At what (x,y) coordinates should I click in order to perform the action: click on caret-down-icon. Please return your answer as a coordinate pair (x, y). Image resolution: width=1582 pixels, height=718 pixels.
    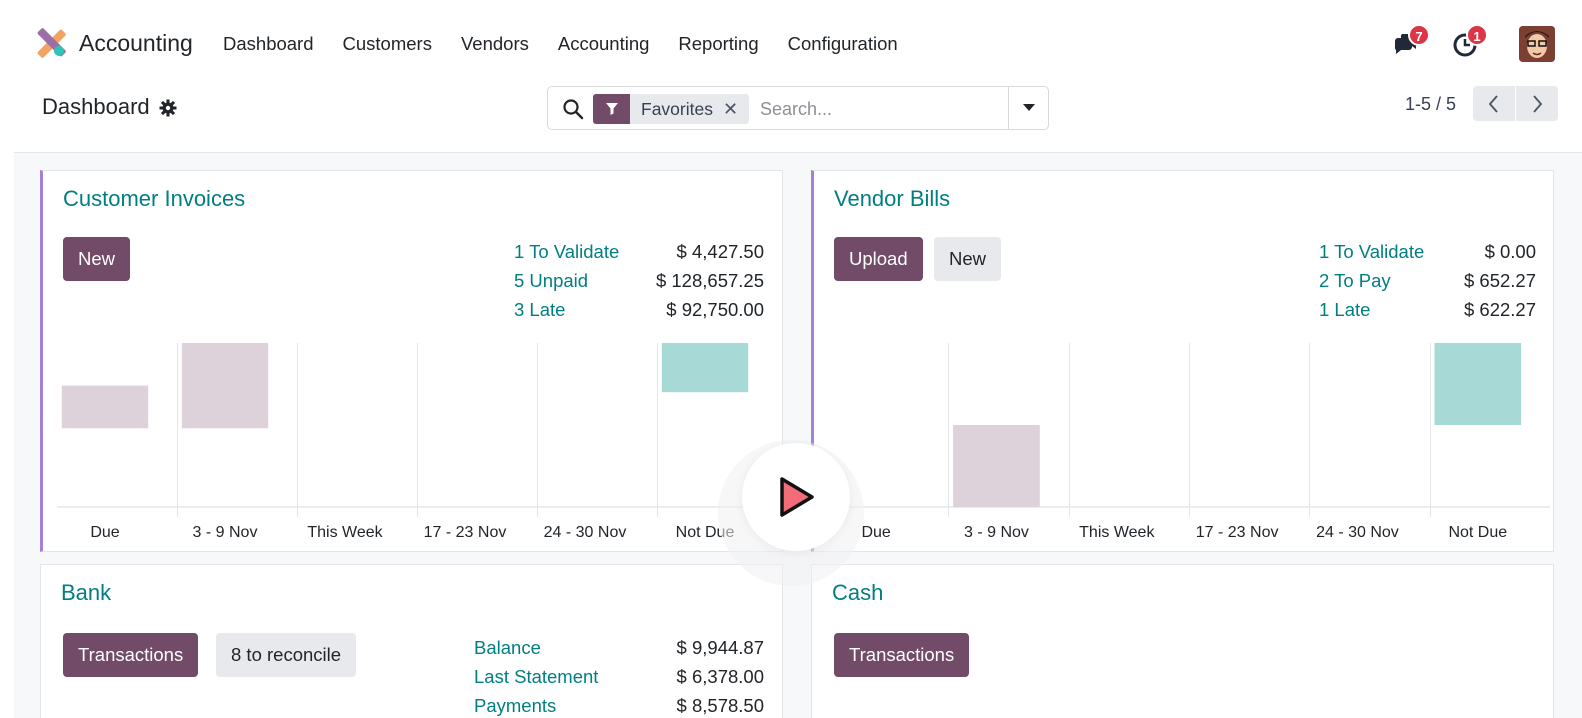
    Looking at the image, I should click on (1028, 107).